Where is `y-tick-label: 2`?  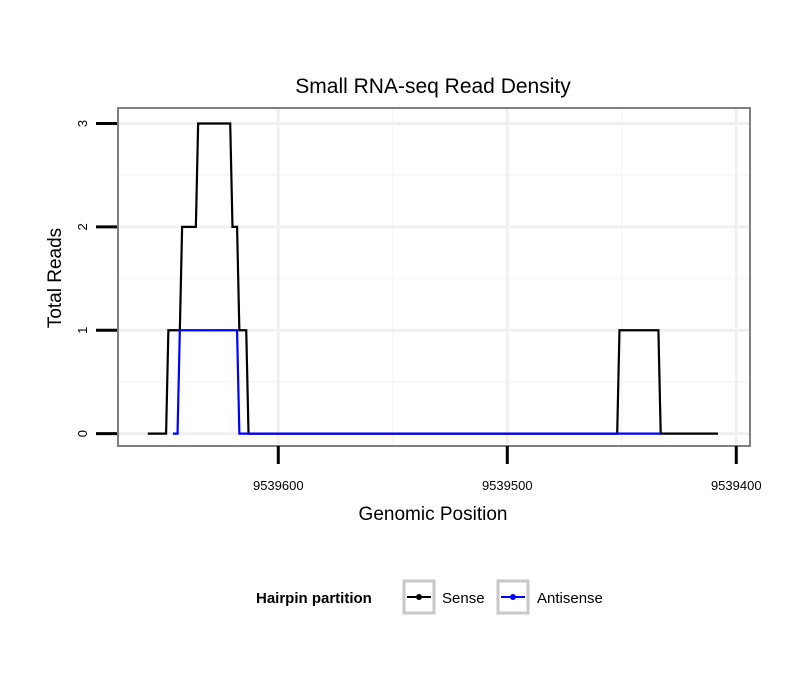 y-tick-label: 2 is located at coordinates (82, 226).